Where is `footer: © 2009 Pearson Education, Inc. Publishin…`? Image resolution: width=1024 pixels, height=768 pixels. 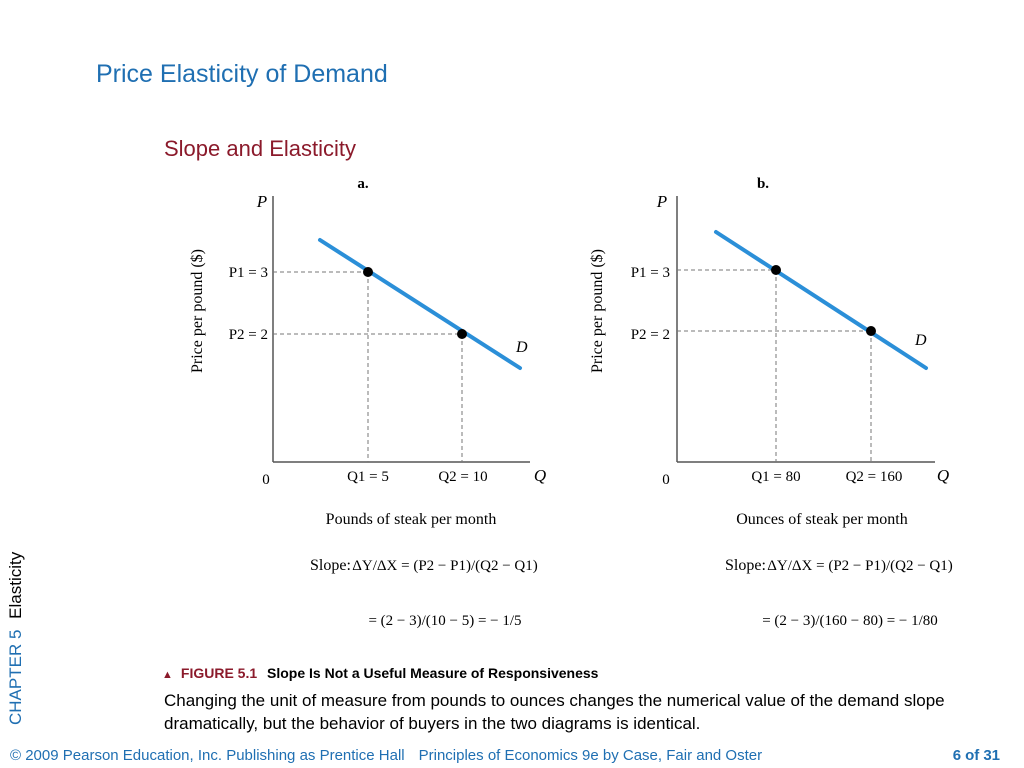 footer: © 2009 Pearson Education, Inc. Publishin… is located at coordinates (386, 755).